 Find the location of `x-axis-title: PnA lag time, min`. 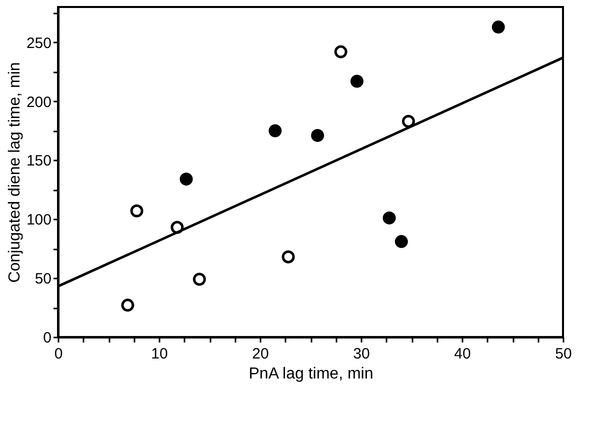

x-axis-title: PnA lag time, min is located at coordinates (311, 374).